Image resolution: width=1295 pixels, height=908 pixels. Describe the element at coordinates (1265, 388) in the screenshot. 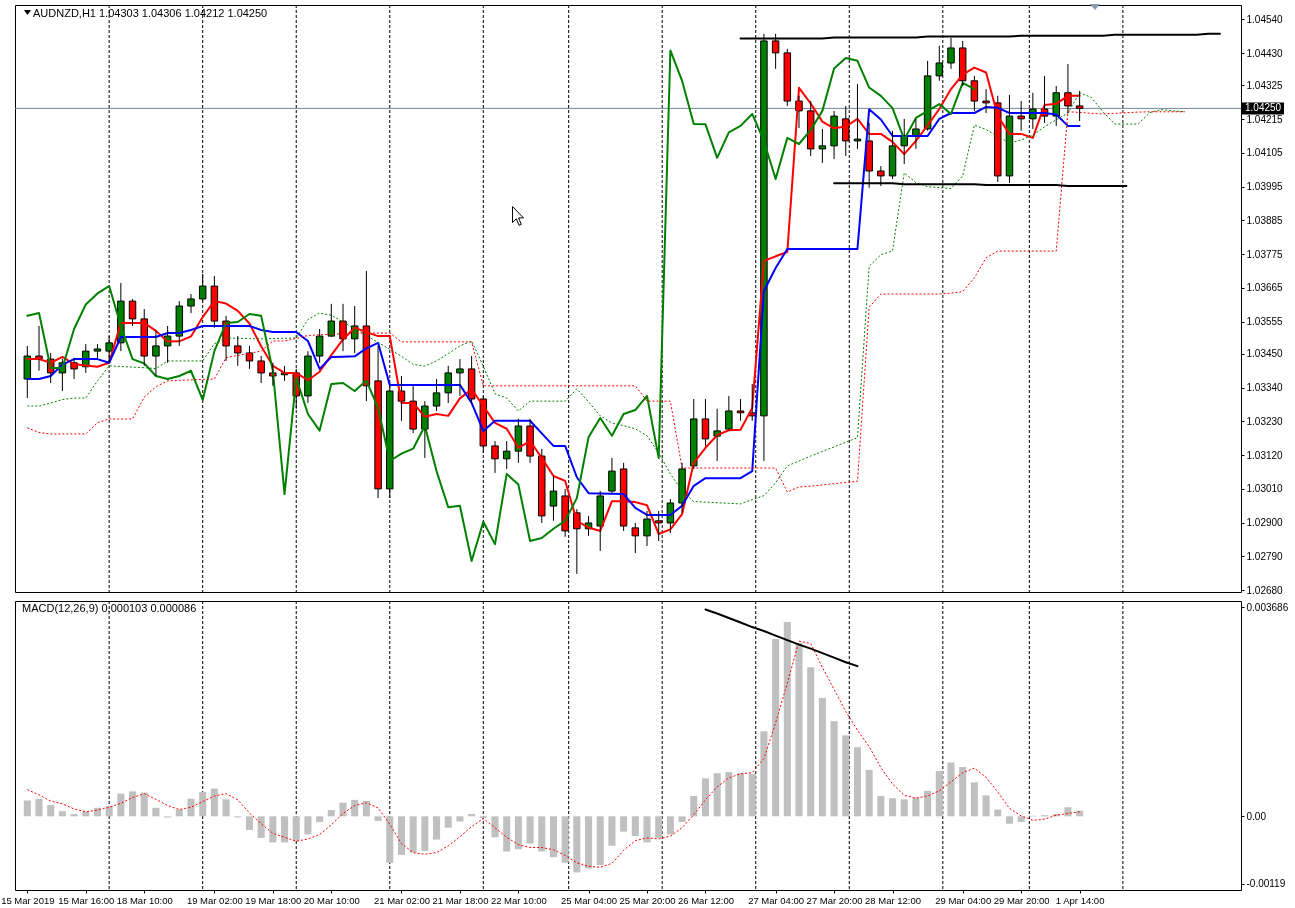

I see `y-tick-label: 1.03340` at that location.